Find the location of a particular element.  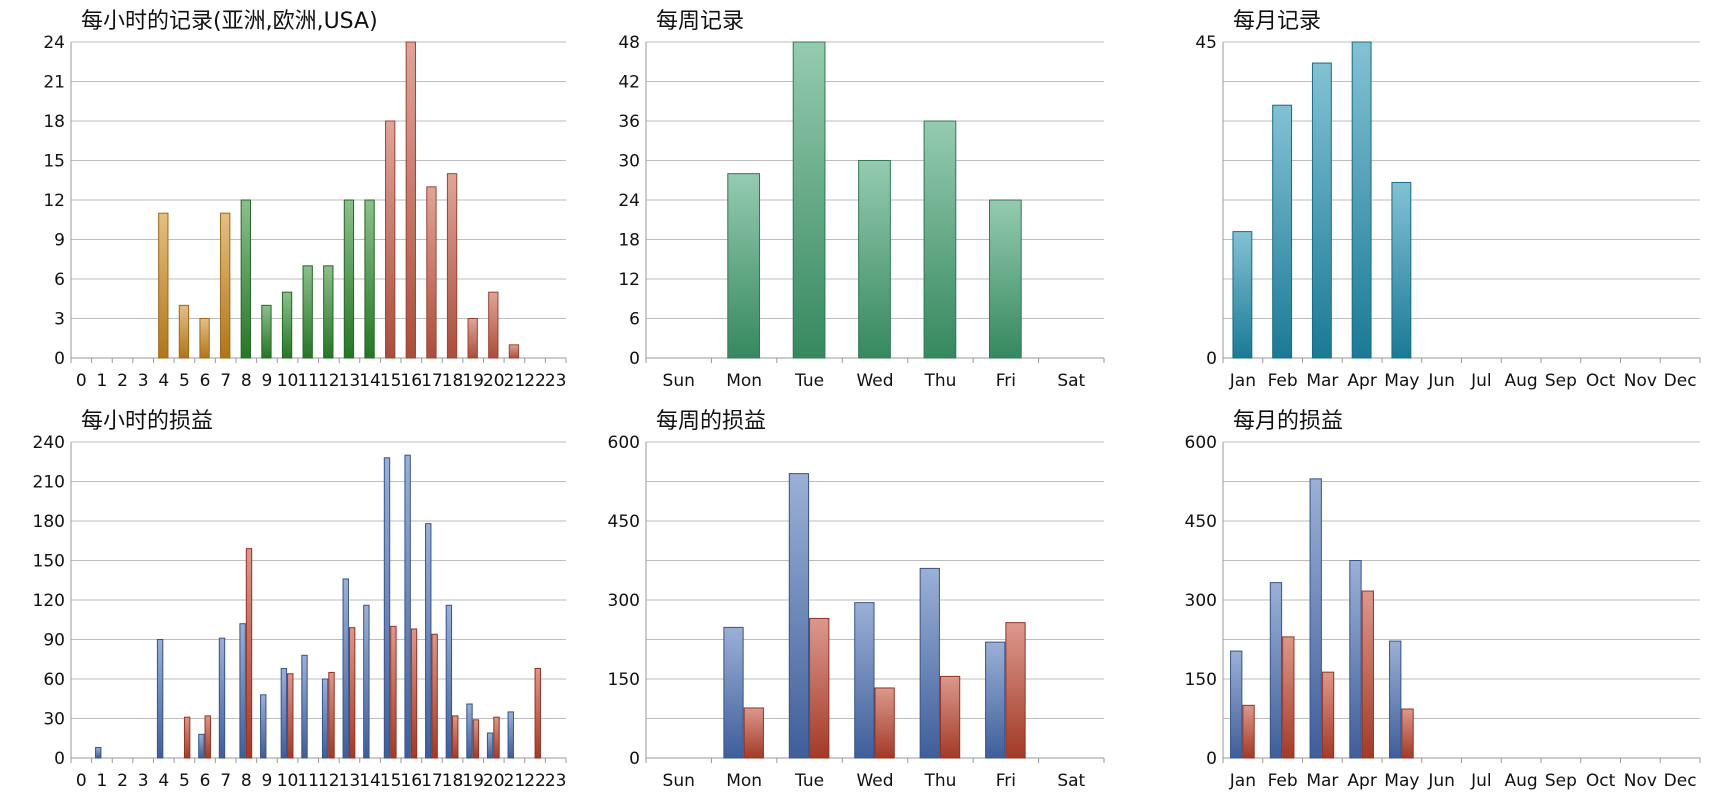

y-tick-label: 240 is located at coordinates (49, 443).